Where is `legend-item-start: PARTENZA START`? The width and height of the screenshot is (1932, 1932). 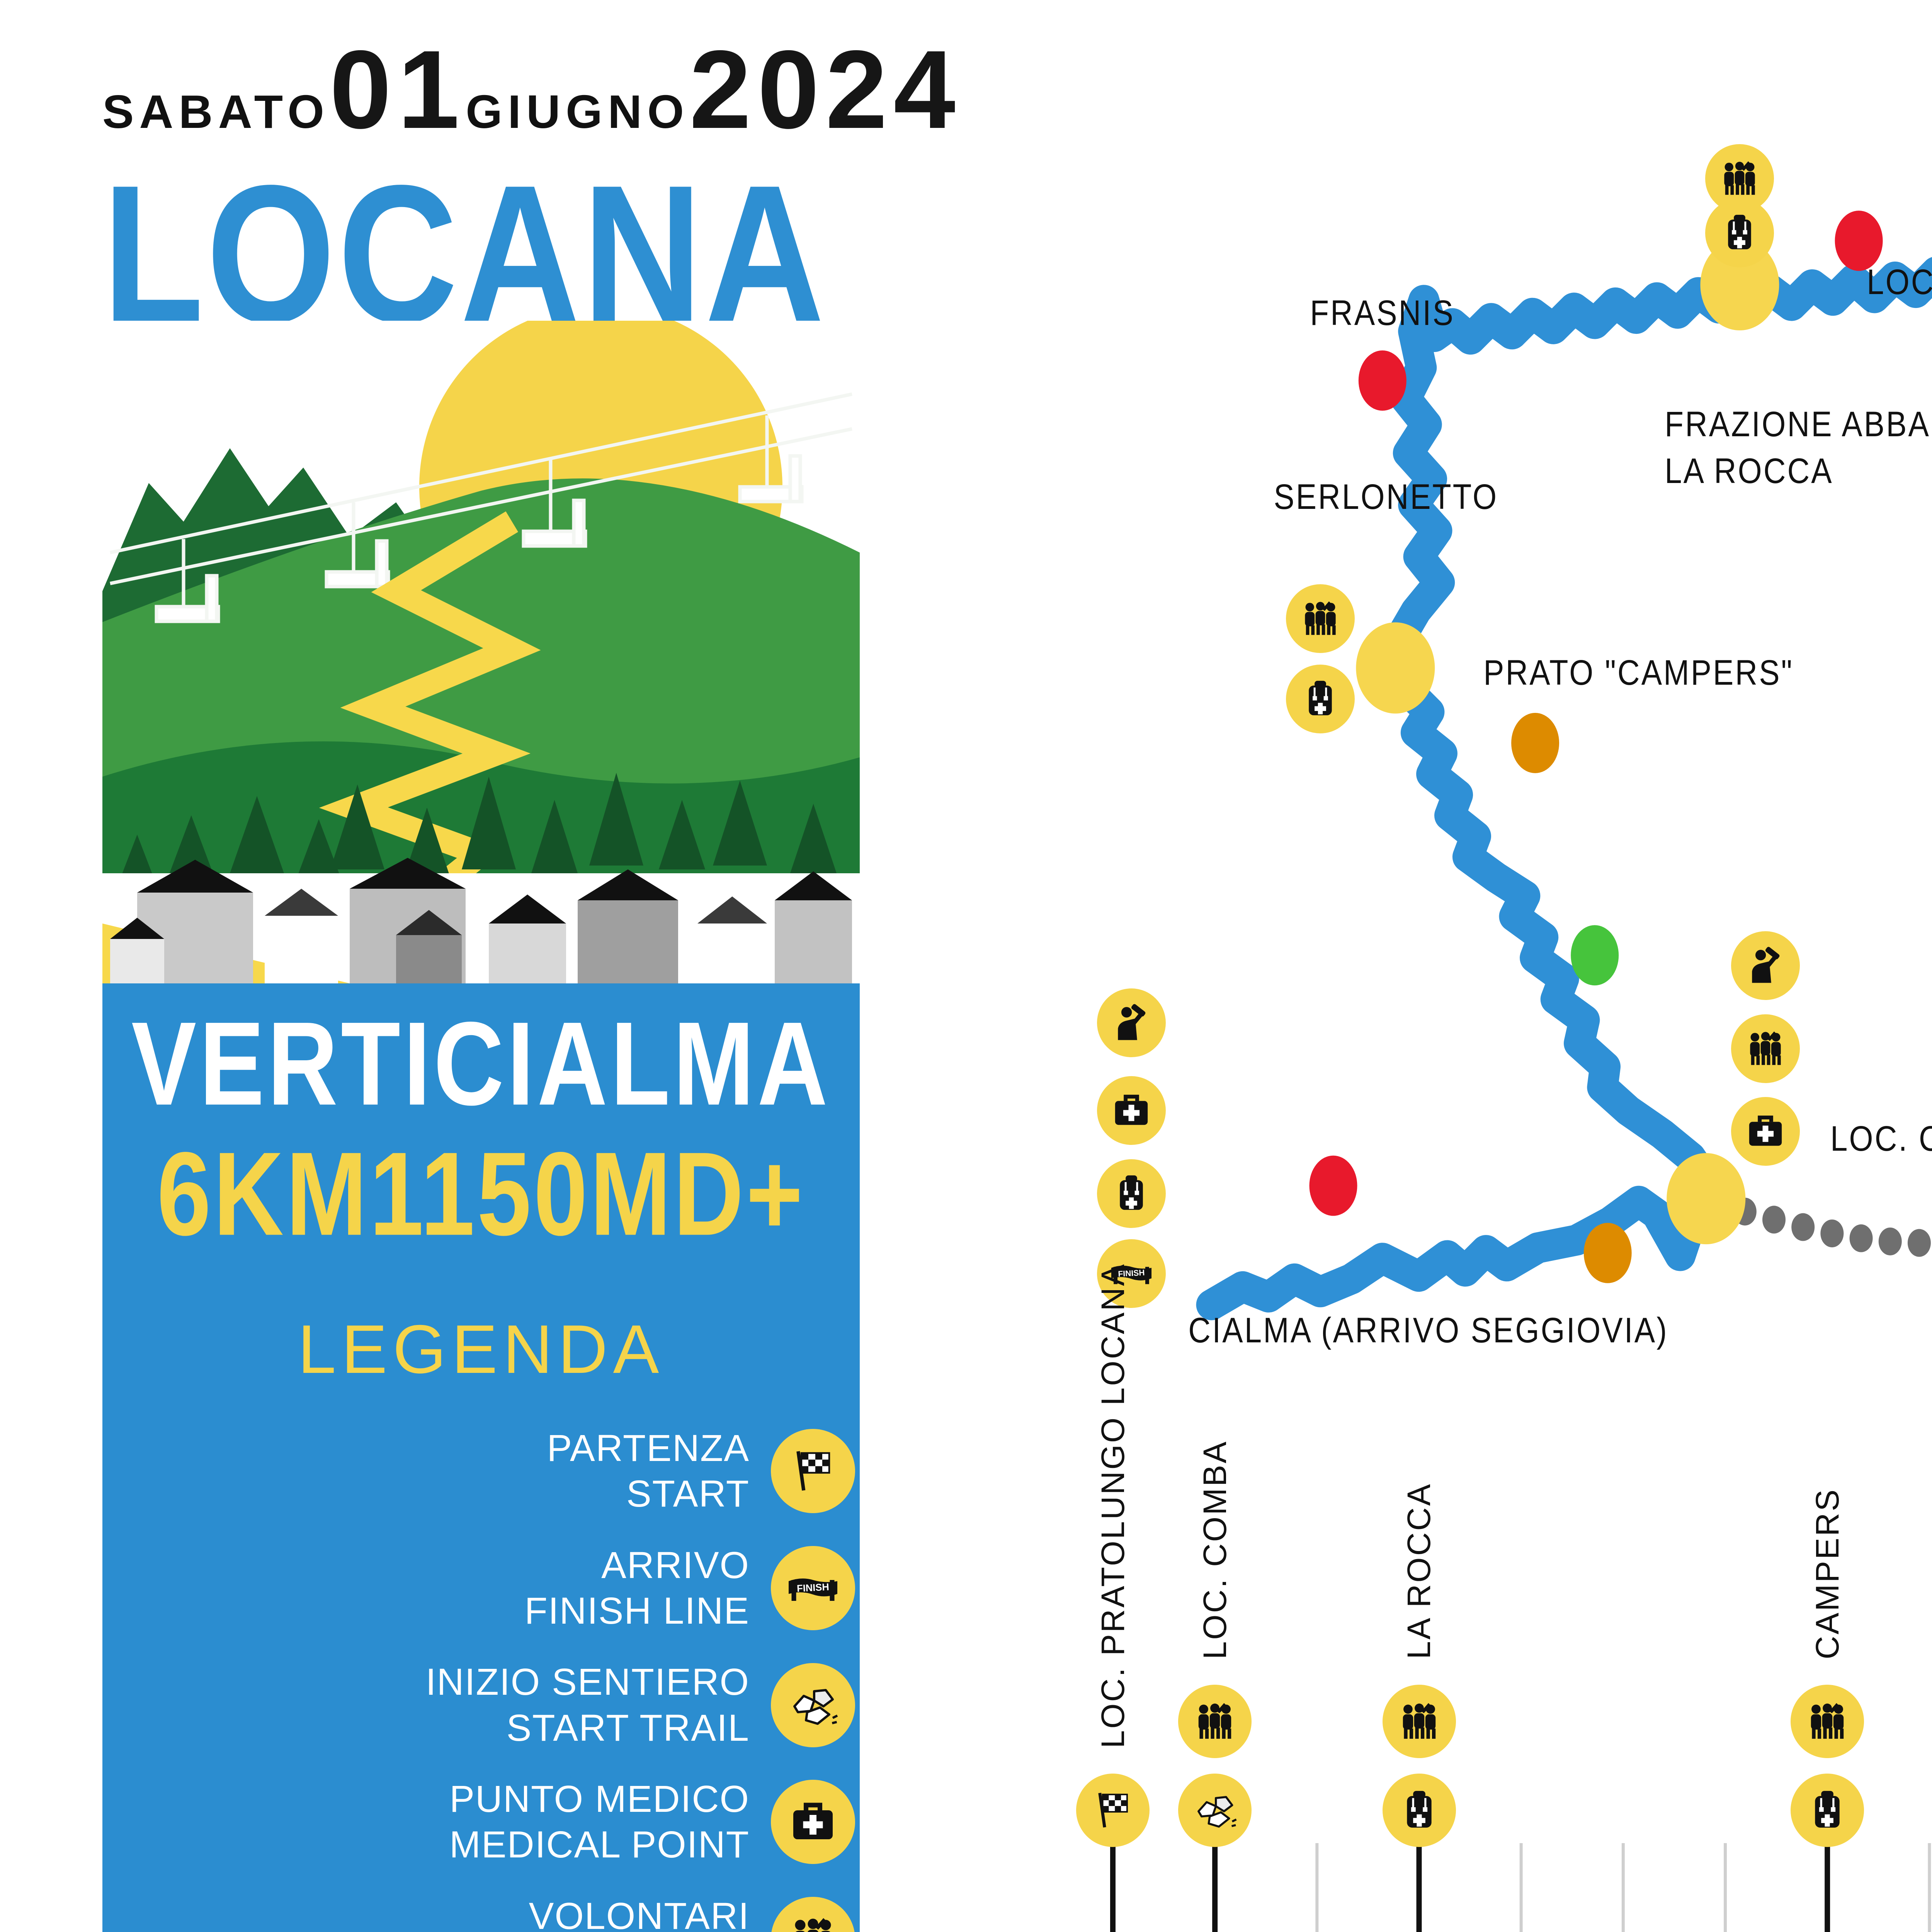
legend-item-start: PARTENZA START is located at coordinates (481, 1471).